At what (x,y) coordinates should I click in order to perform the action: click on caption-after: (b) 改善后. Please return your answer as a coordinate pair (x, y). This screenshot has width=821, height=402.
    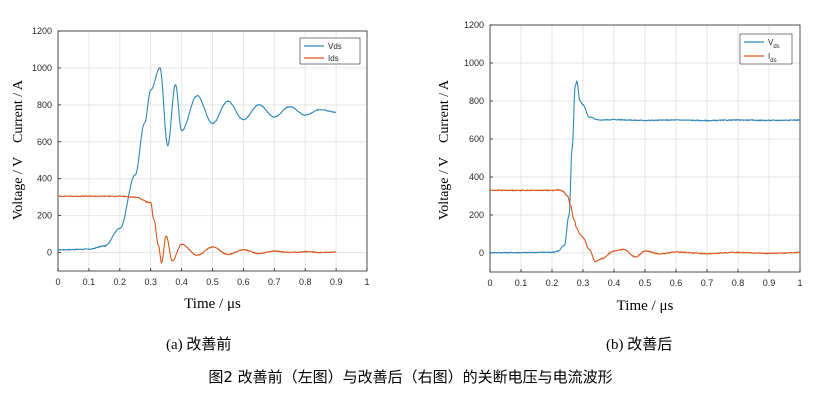
    Looking at the image, I should click on (639, 345).